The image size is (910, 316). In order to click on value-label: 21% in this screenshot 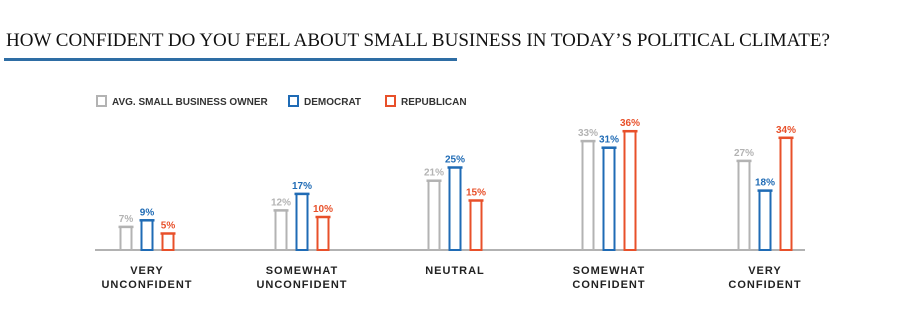, I will do `click(434, 173)`.